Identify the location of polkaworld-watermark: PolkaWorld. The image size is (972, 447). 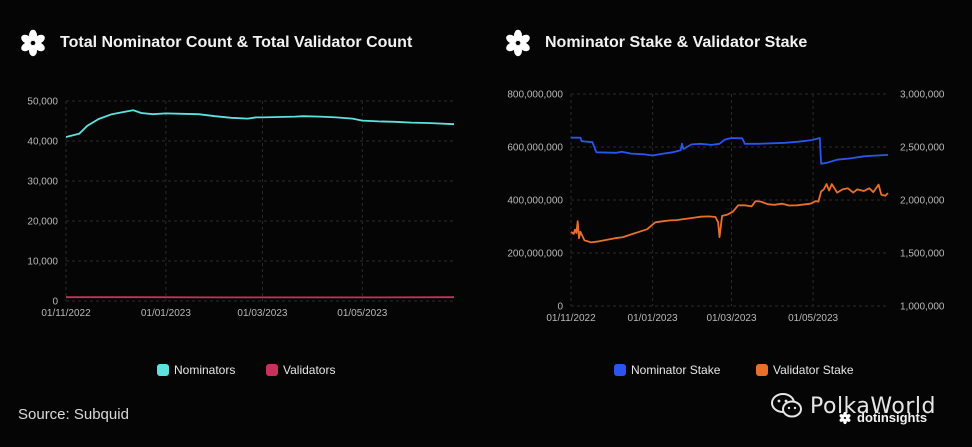
(853, 406).